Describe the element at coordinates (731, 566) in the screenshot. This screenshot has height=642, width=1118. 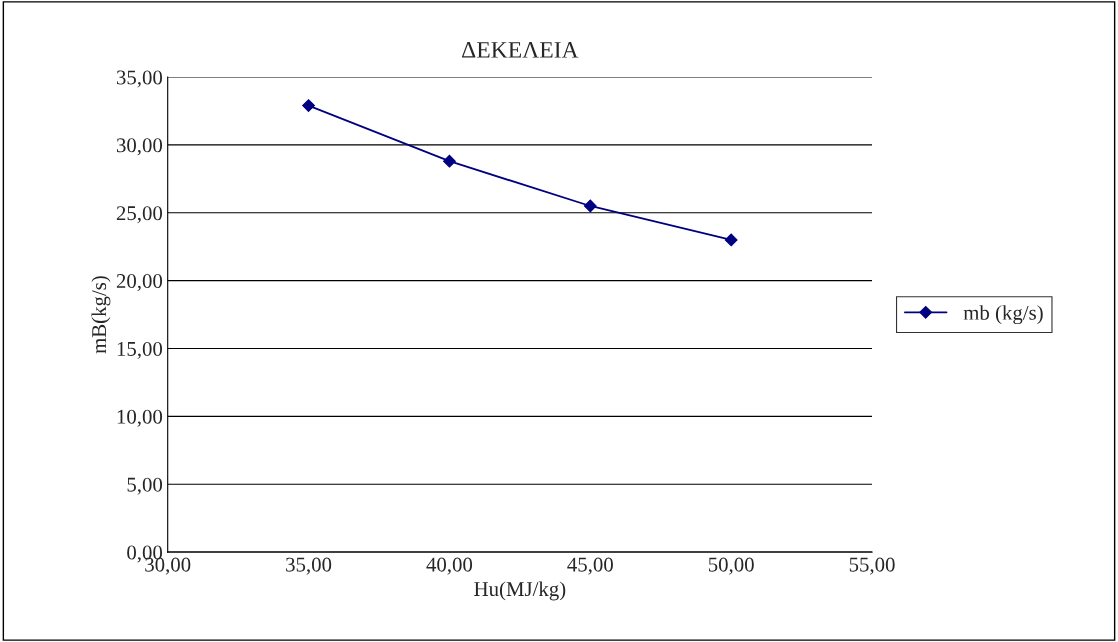
I see `x-tick-label: 50,00` at that location.